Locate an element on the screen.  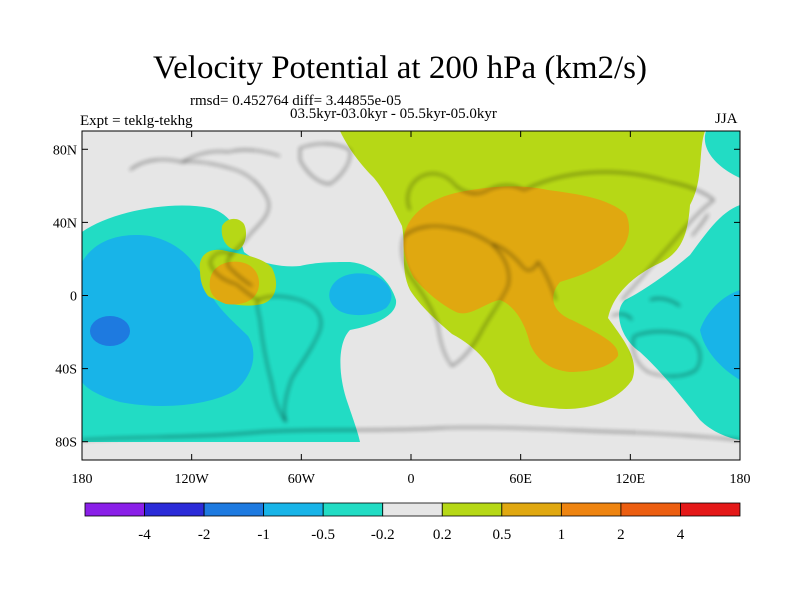
x-tick-label: 60W is located at coordinates (302, 479).